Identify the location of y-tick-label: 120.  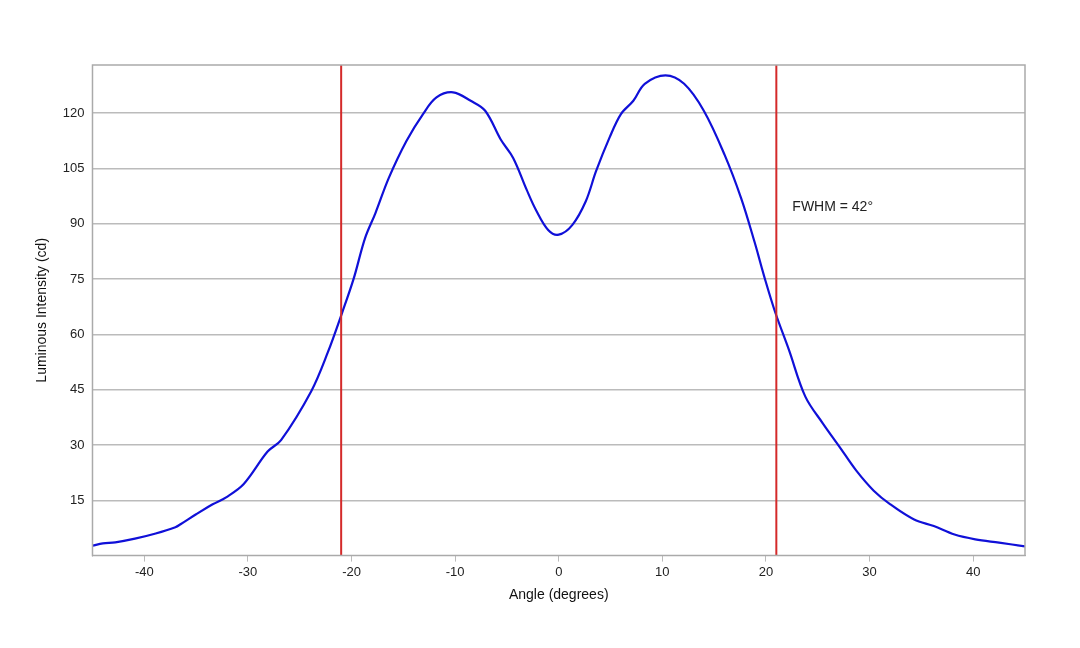
(73, 112).